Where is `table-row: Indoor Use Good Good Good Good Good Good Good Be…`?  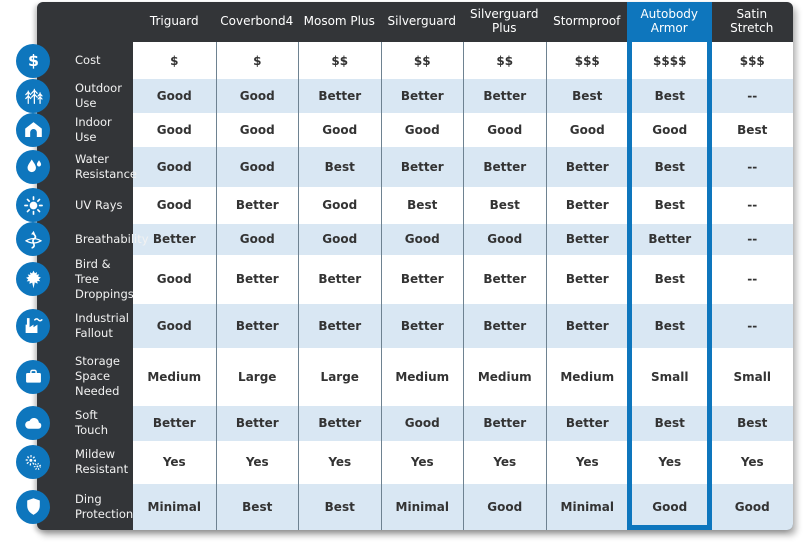
table-row: Indoor Use Good Good Good Good Good Good Good Be… is located at coordinates (404, 129).